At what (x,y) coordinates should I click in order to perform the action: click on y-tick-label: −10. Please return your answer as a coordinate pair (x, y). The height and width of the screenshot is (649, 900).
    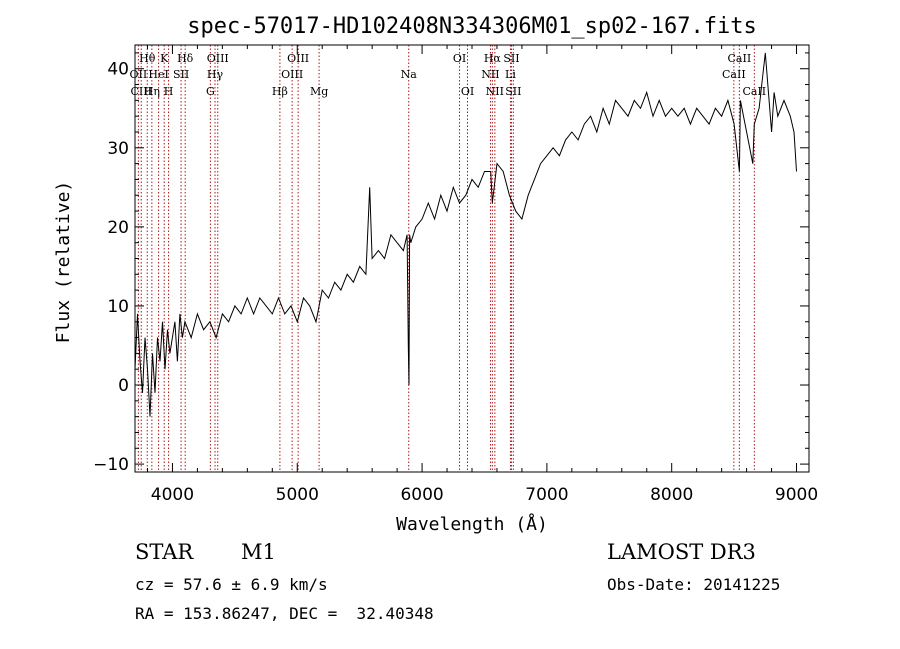
    Looking at the image, I should click on (111, 465).